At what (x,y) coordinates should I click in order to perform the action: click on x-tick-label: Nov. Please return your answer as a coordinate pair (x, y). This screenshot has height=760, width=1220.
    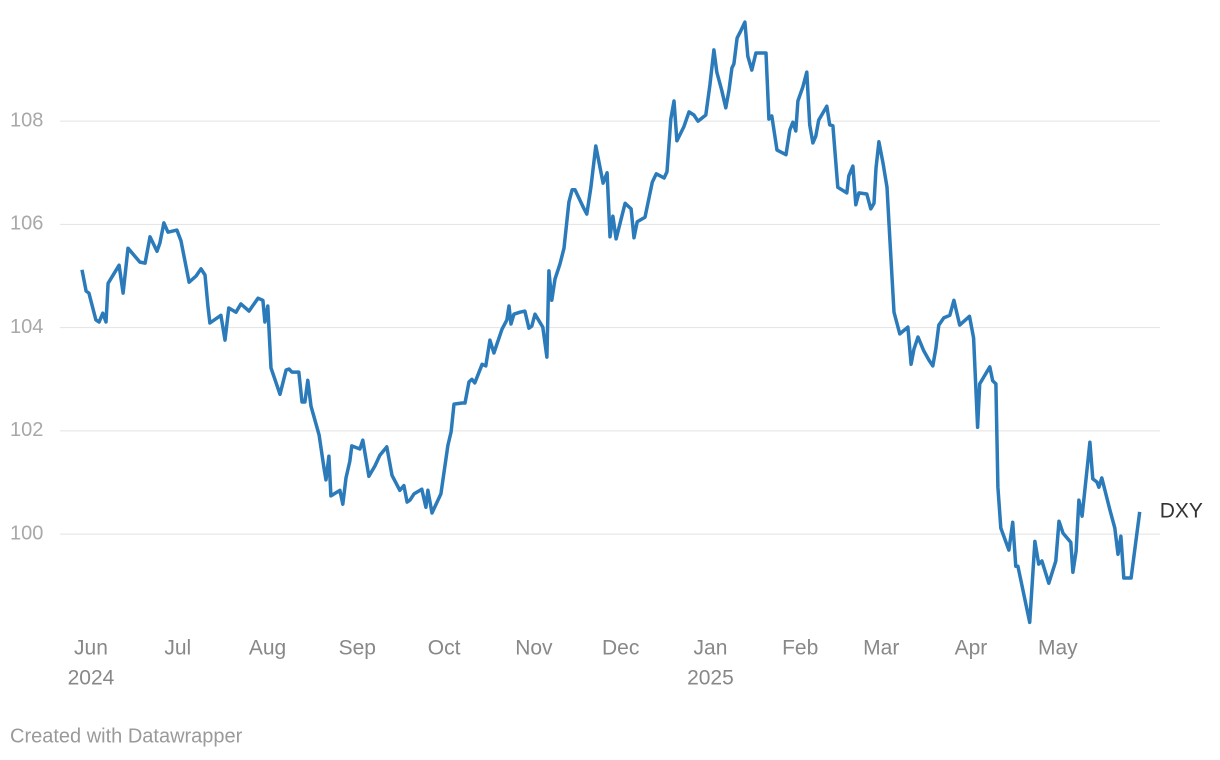
    Looking at the image, I should click on (534, 648).